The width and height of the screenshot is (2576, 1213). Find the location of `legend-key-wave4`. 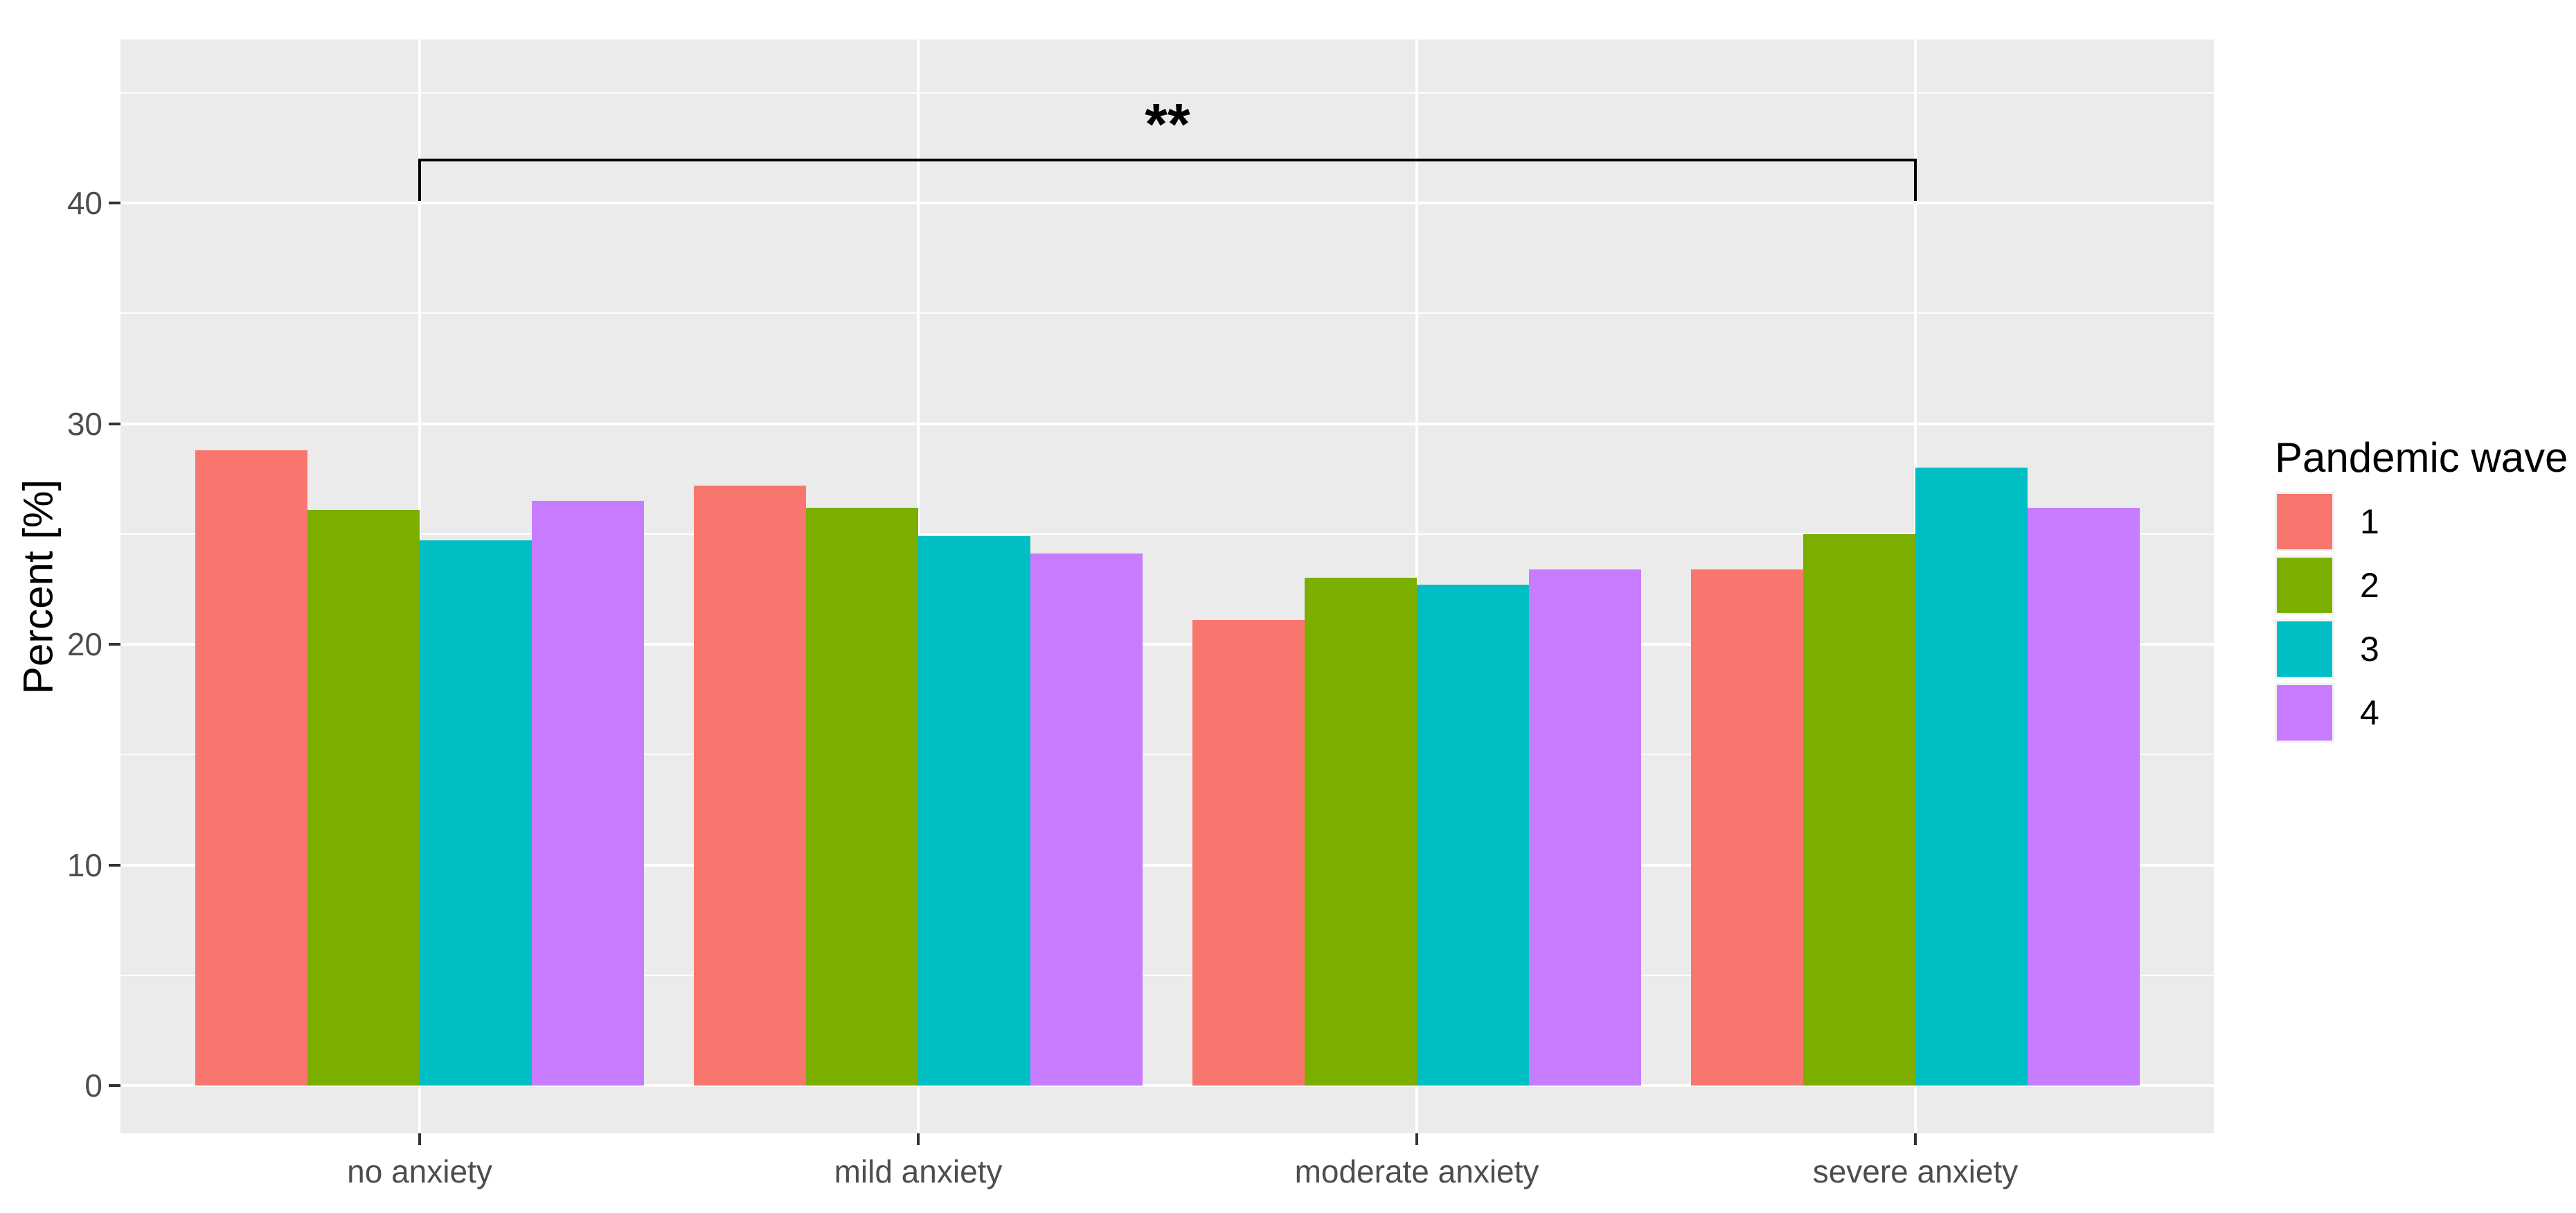

legend-key-wave4 is located at coordinates (2304, 713).